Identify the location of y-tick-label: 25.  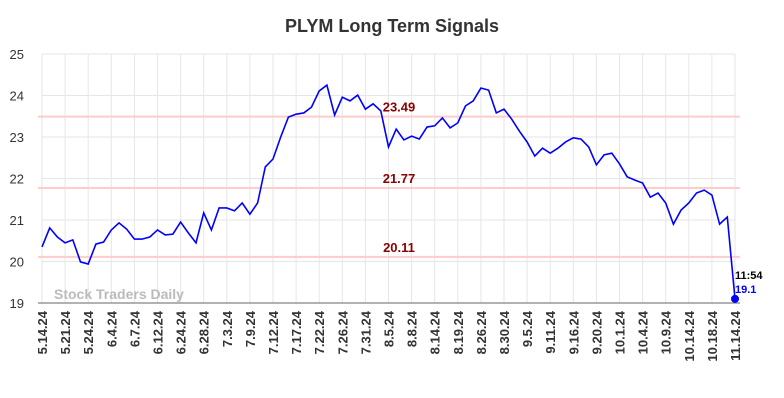
(17, 54).